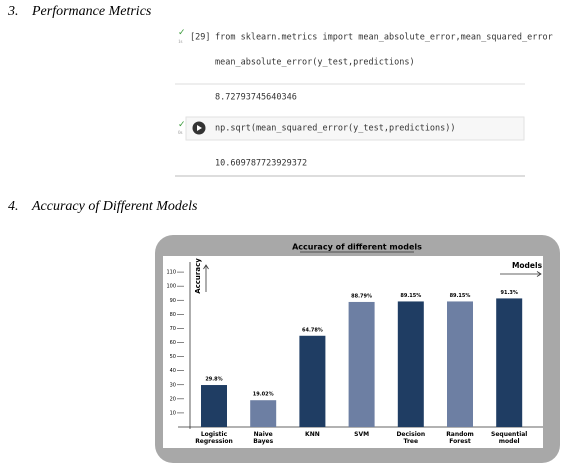 The height and width of the screenshot is (474, 574). What do you see at coordinates (206, 267) in the screenshot?
I see `y-arrowhead` at bounding box center [206, 267].